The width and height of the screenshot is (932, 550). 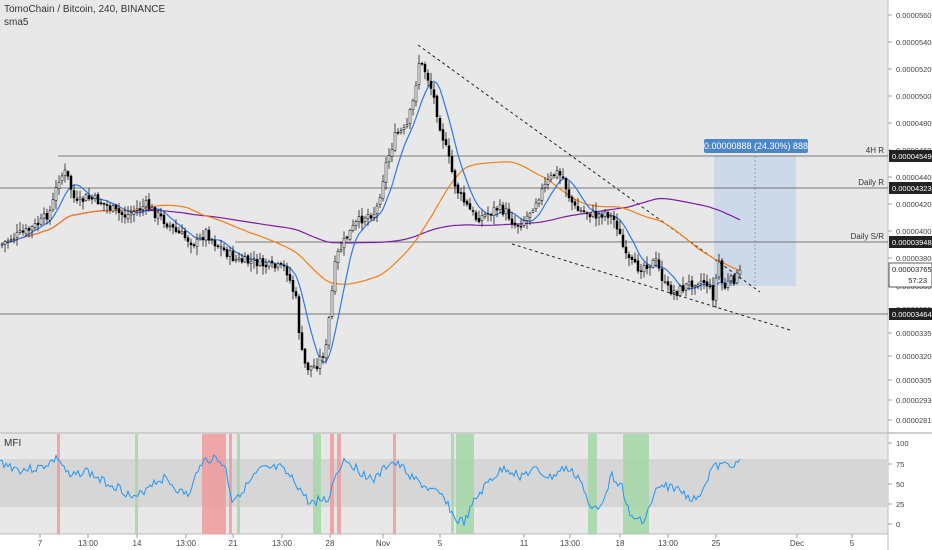 What do you see at coordinates (914, 400) in the screenshot?
I see `price-tick-label: 0.00002930` at bounding box center [914, 400].